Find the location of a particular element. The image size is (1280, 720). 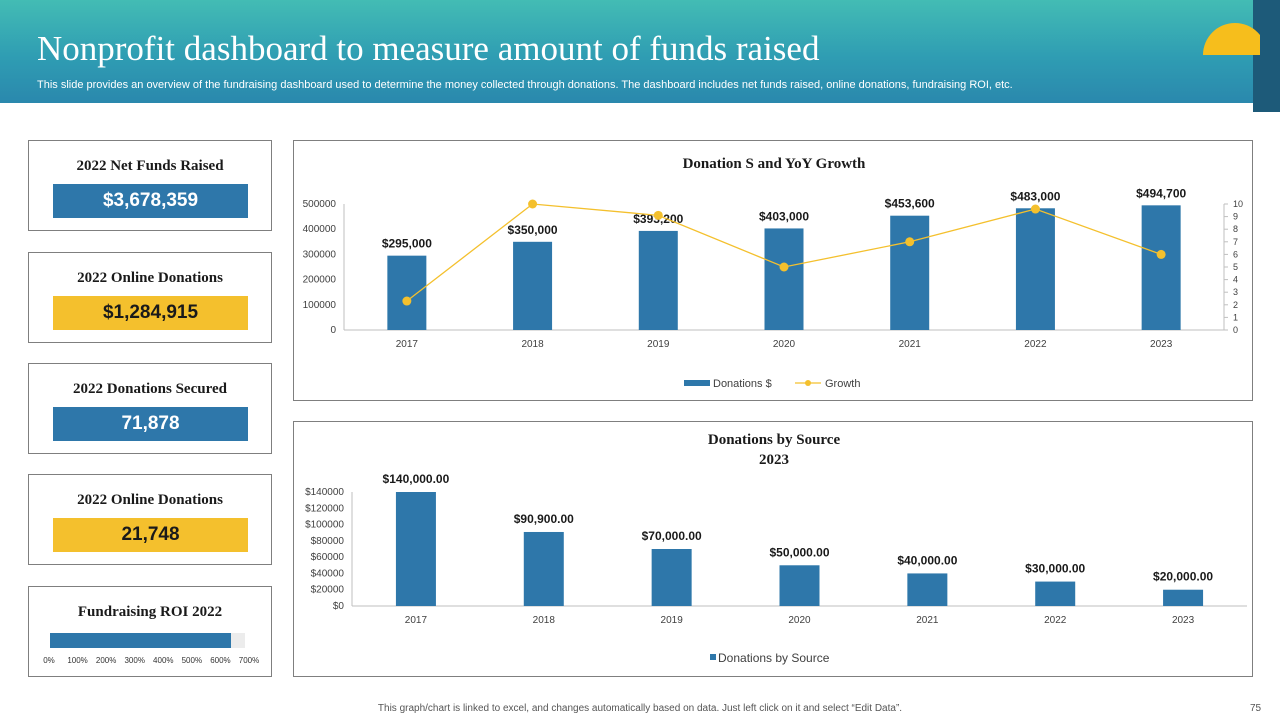

y-tick-label: $40000 is located at coordinates (328, 573).